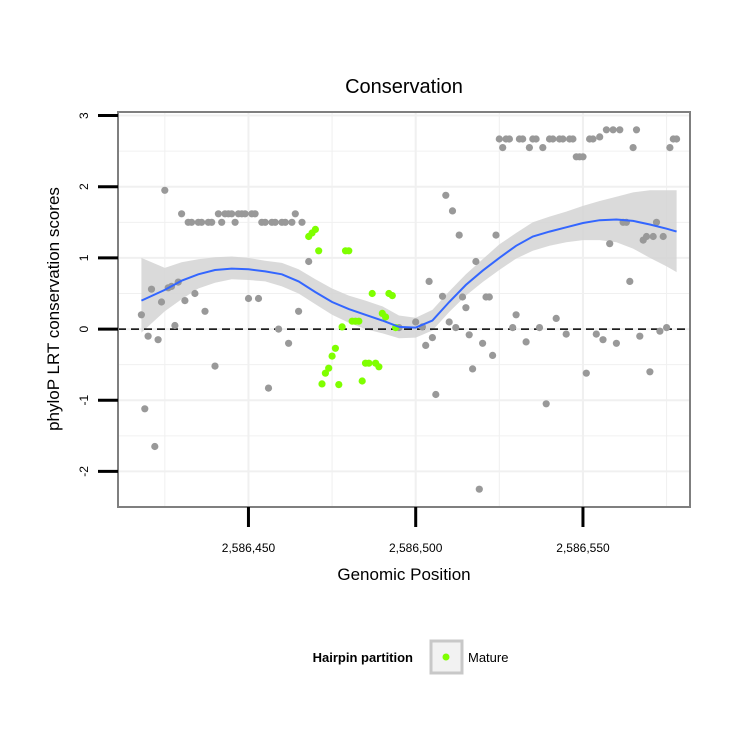  What do you see at coordinates (404, 87) in the screenshot?
I see `chart-title: Conservation` at bounding box center [404, 87].